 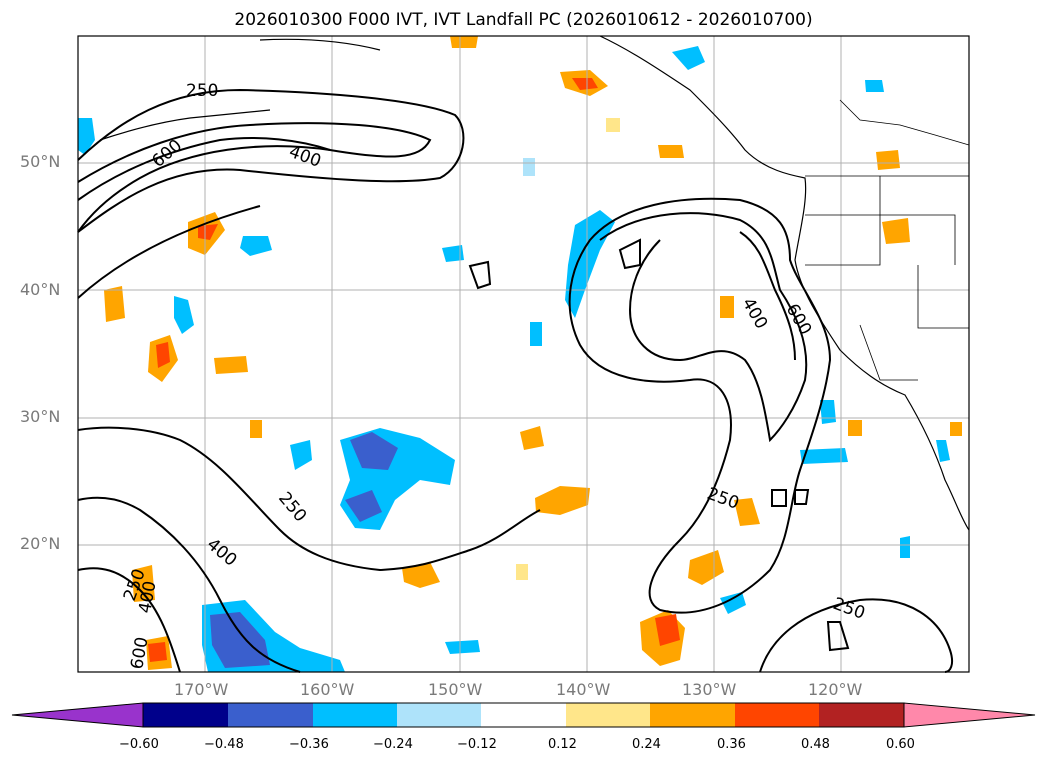 What do you see at coordinates (327, 689) in the screenshot?
I see `lon-tick-label: 160°W` at bounding box center [327, 689].